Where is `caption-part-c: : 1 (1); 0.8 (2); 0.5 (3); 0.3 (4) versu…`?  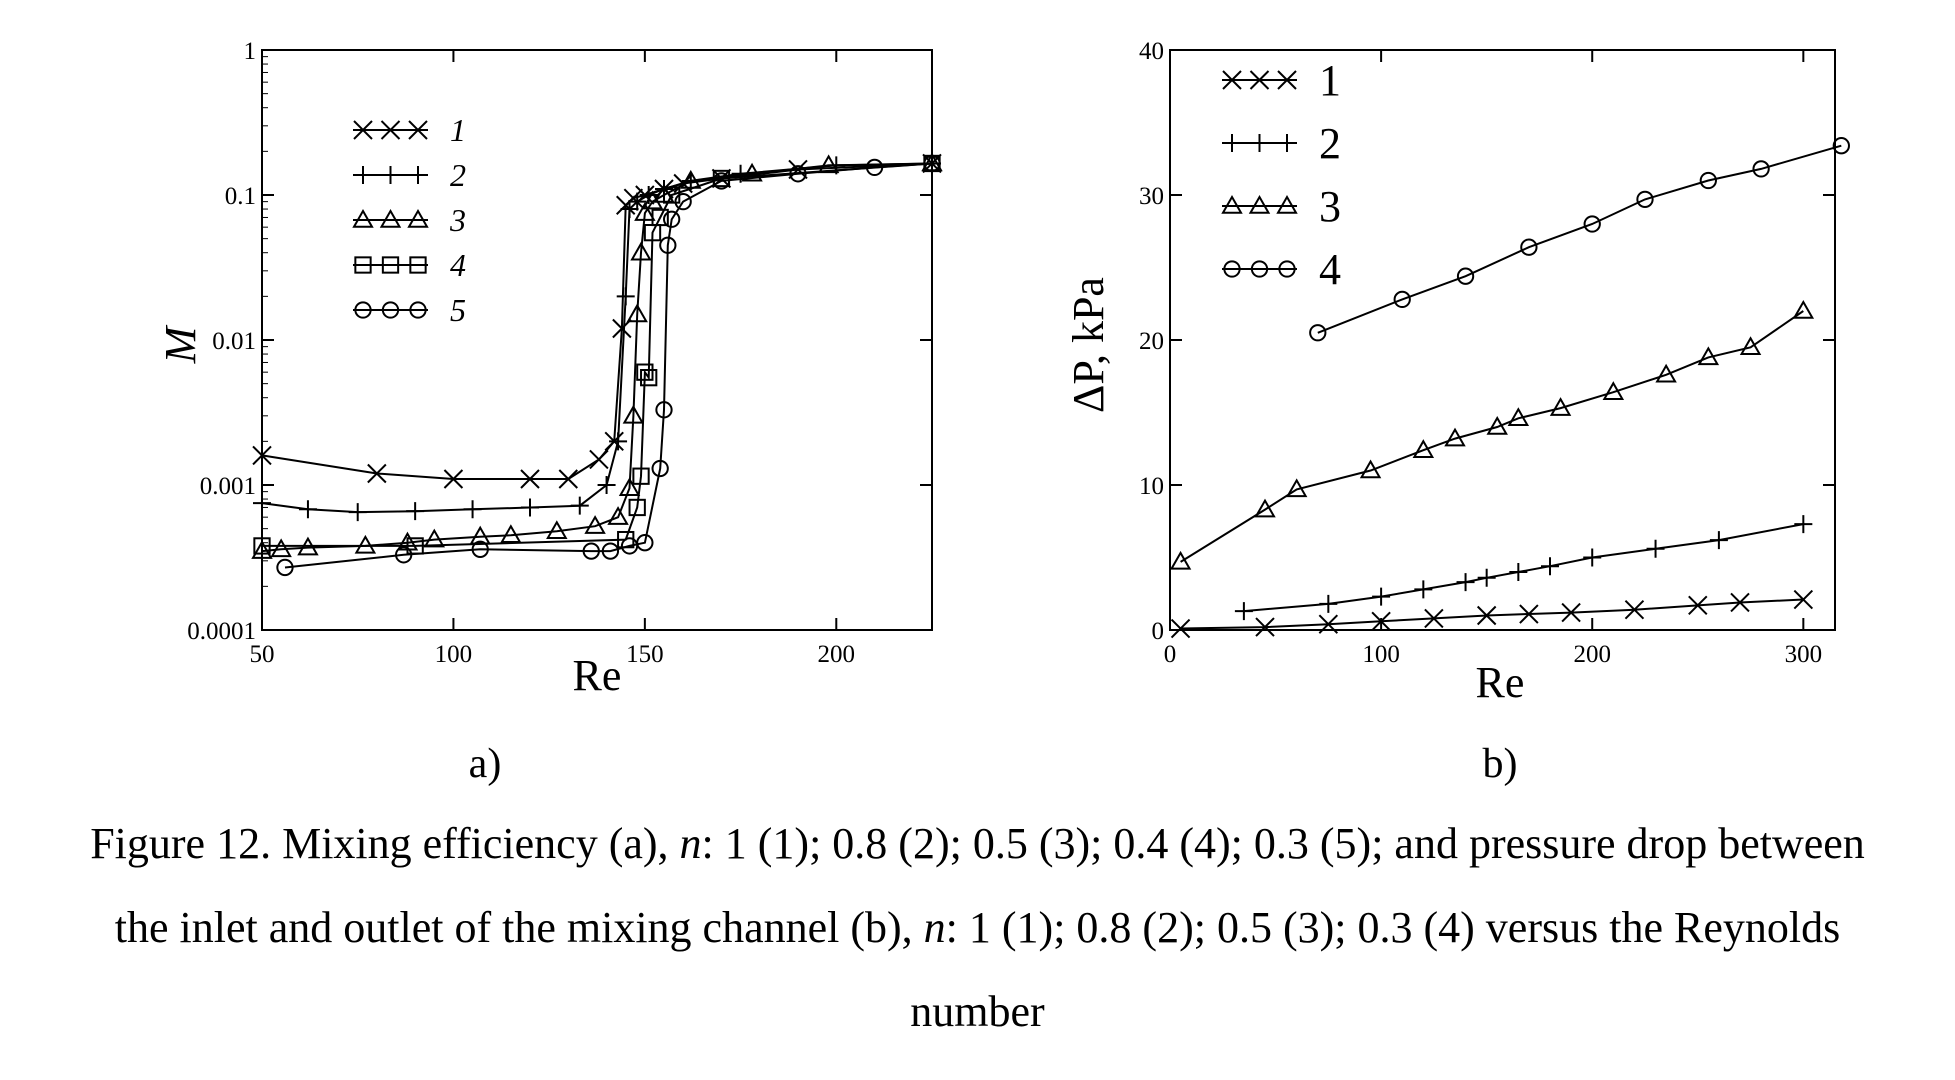
caption-part-c: : 1 (1); 0.8 (2); 0.5 (3); 0.3 (4) versu… is located at coordinates (1375, 969).